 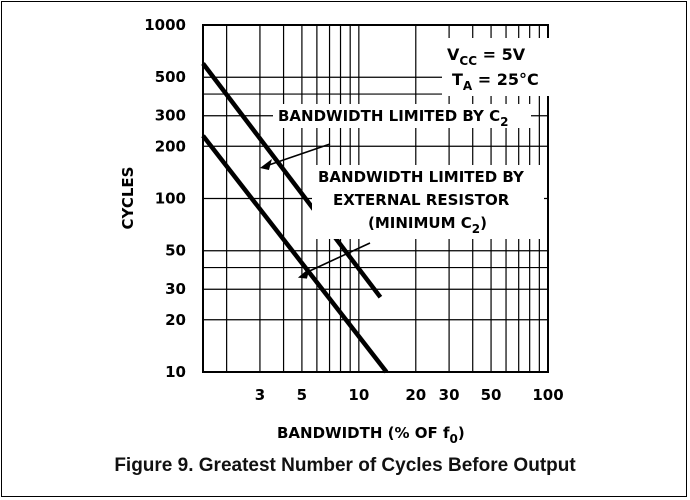 I want to click on annotation-2-line-3: (MINIMUM C2), so click(x=427, y=225).